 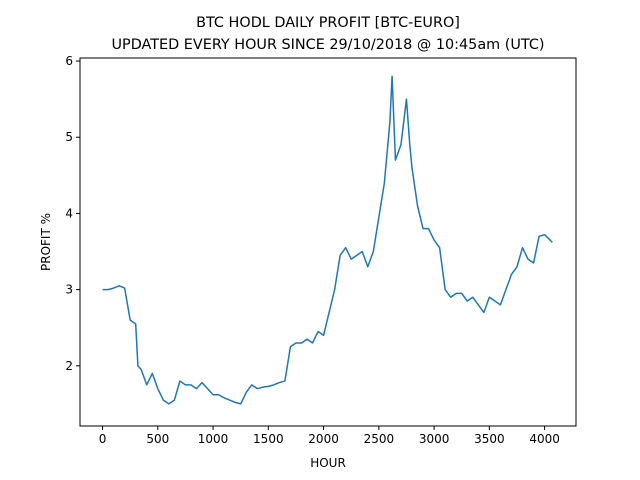 I want to click on x-tick-label: 2500, so click(x=379, y=439).